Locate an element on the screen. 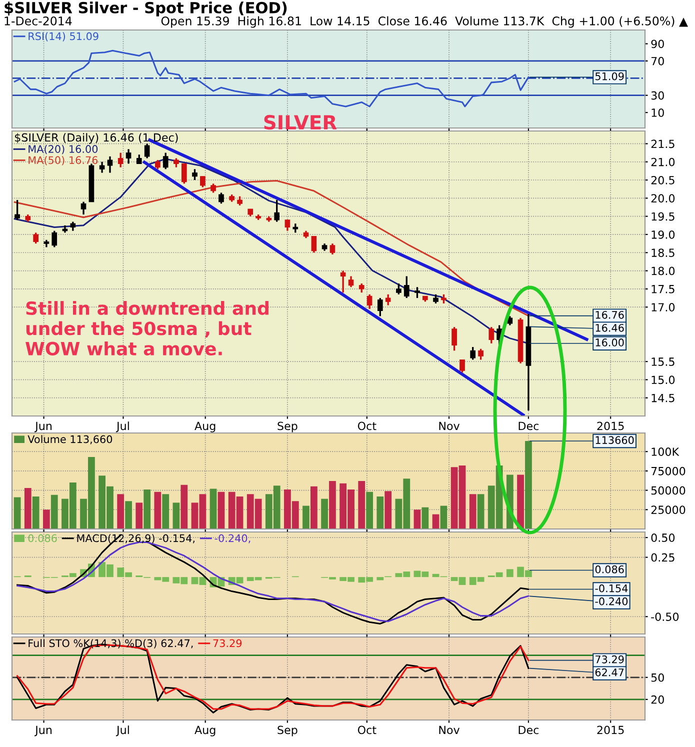 This screenshot has width=695, height=747. legend-label: 0.086 is located at coordinates (42, 538).